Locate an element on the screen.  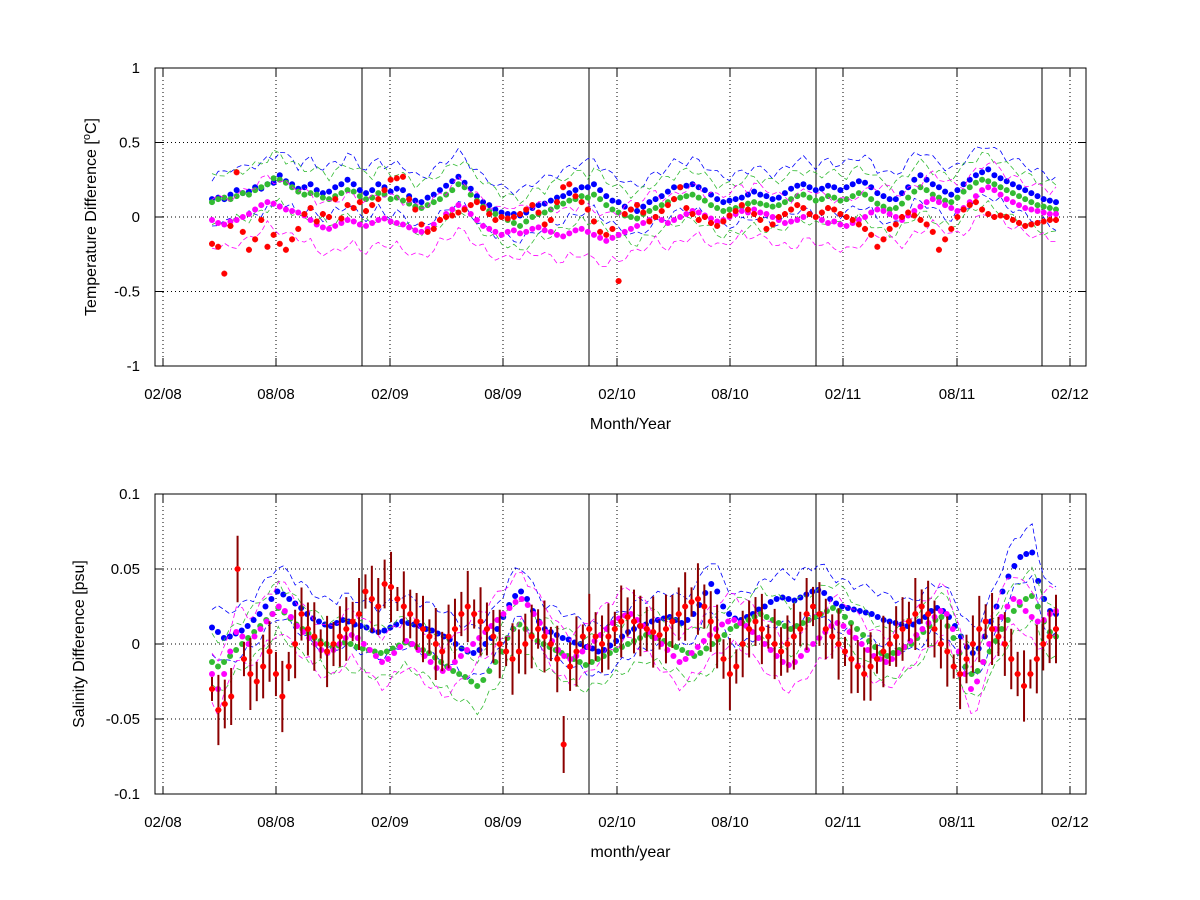
salinity-x-tick-label: 02/11 is located at coordinates (843, 822).